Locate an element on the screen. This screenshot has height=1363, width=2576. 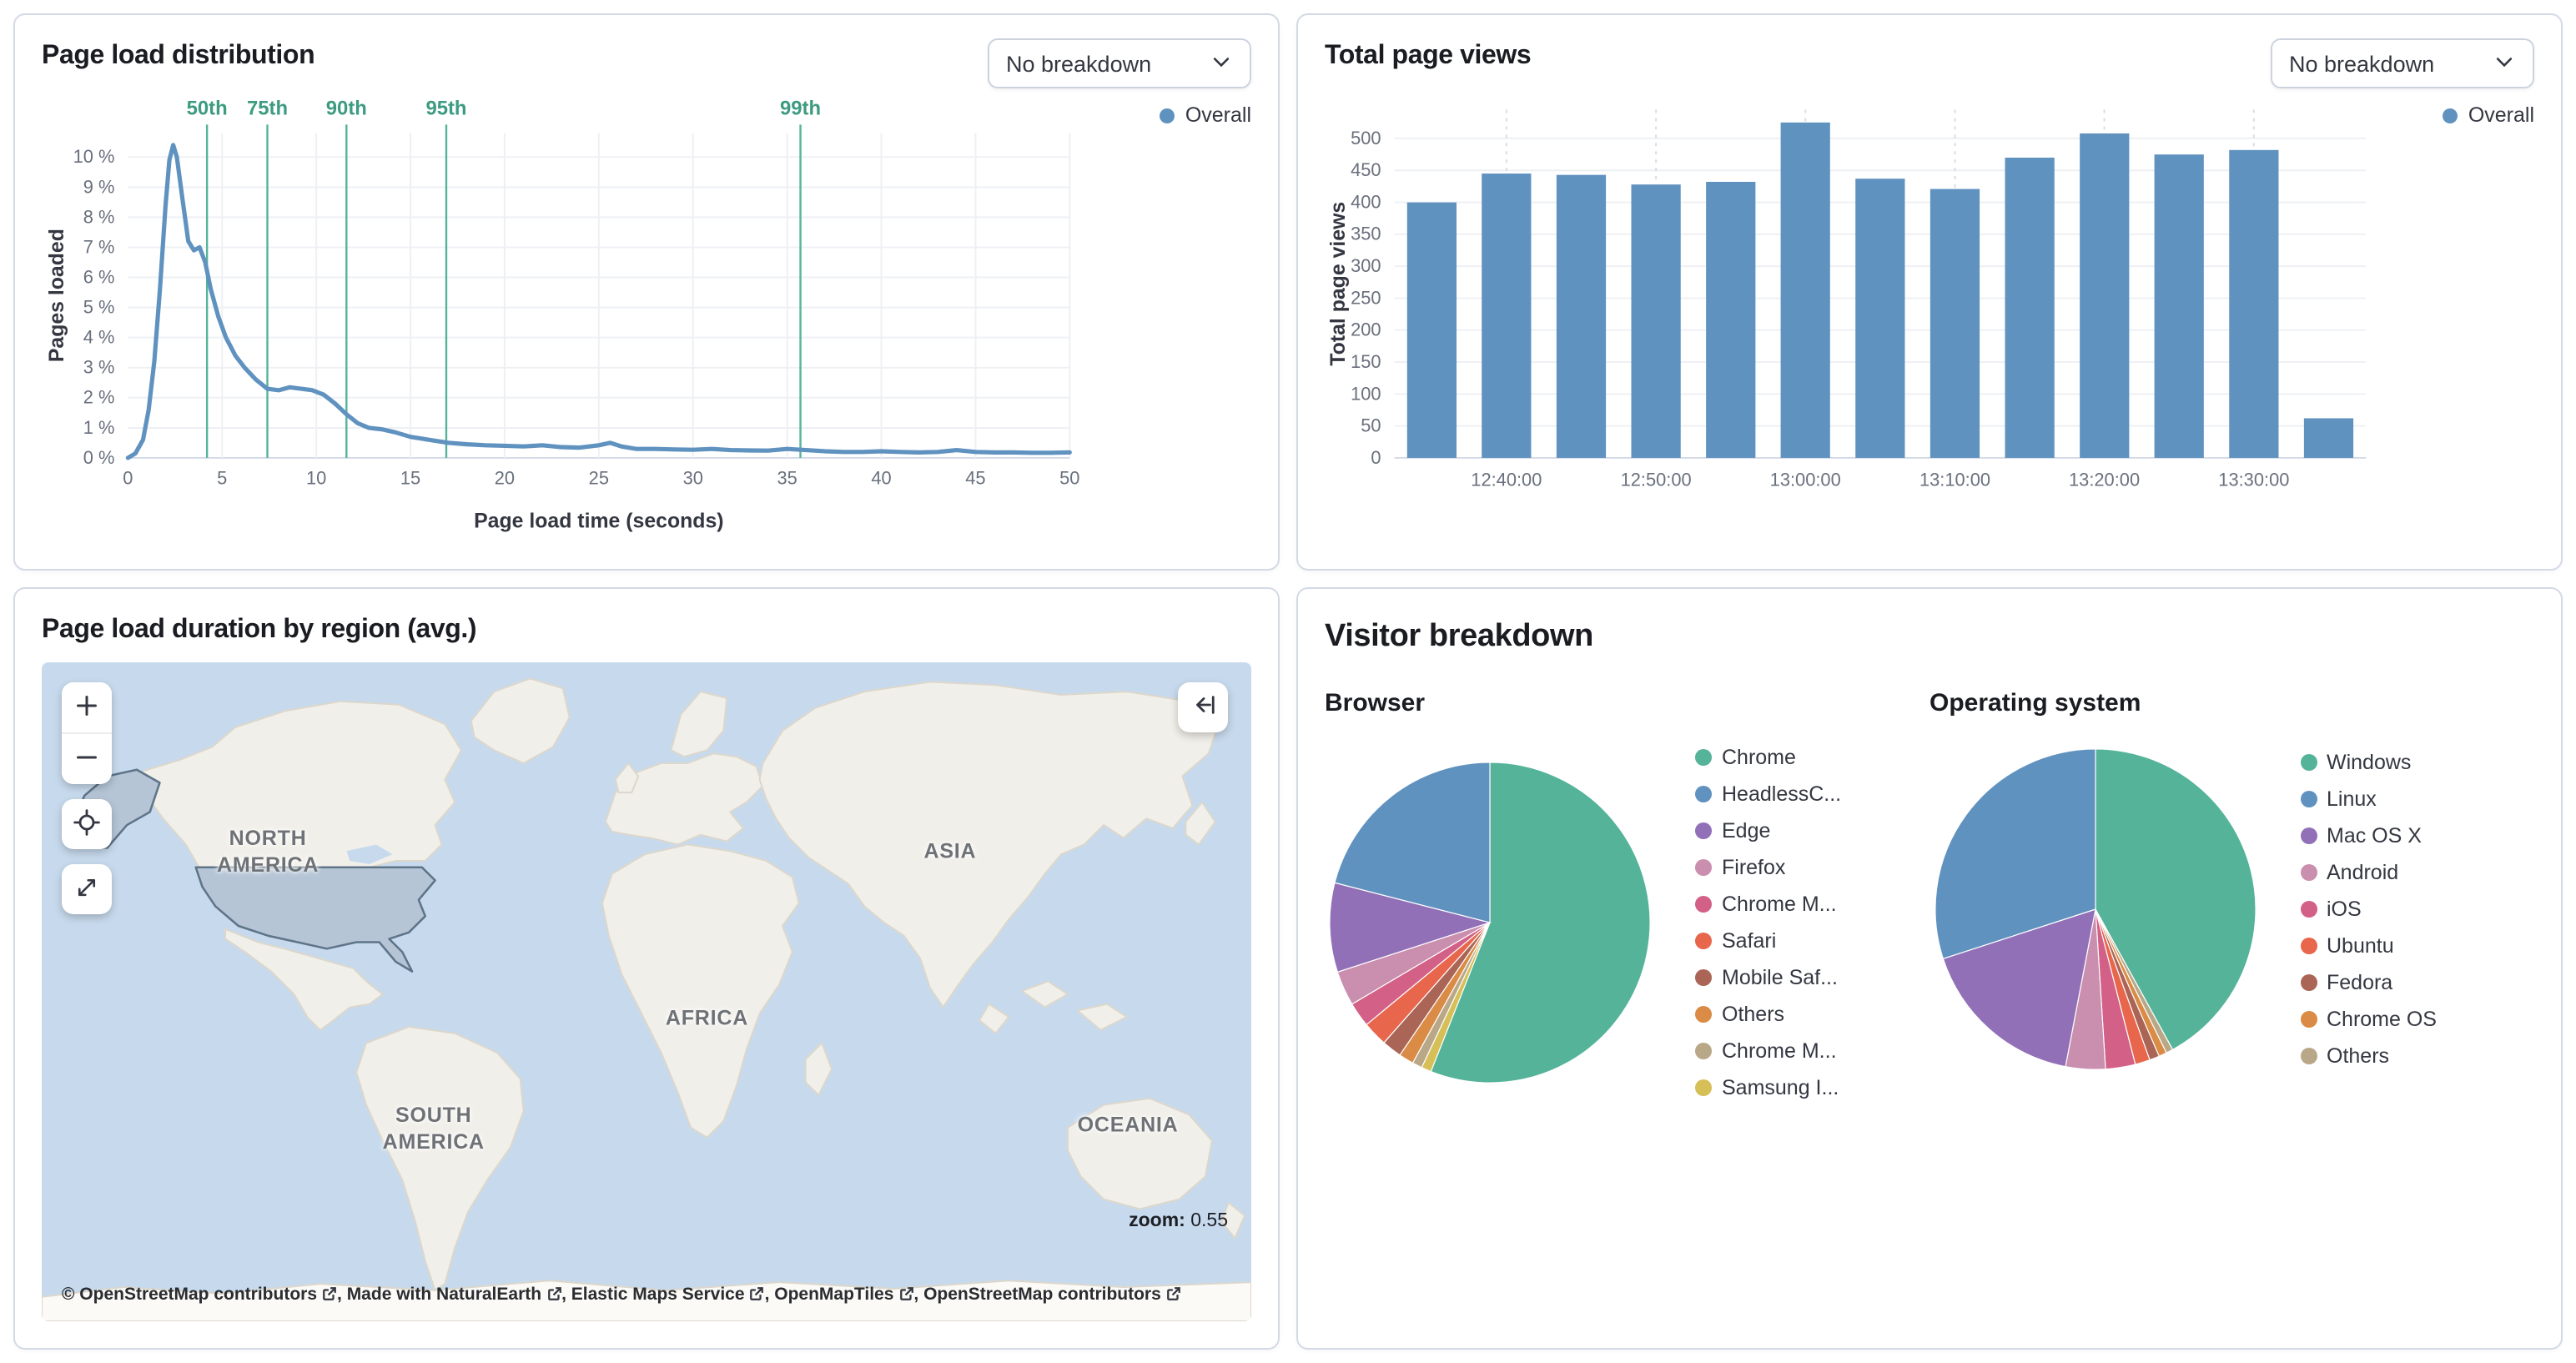
attribution-link: OpenMapTiles is located at coordinates (843, 1295).